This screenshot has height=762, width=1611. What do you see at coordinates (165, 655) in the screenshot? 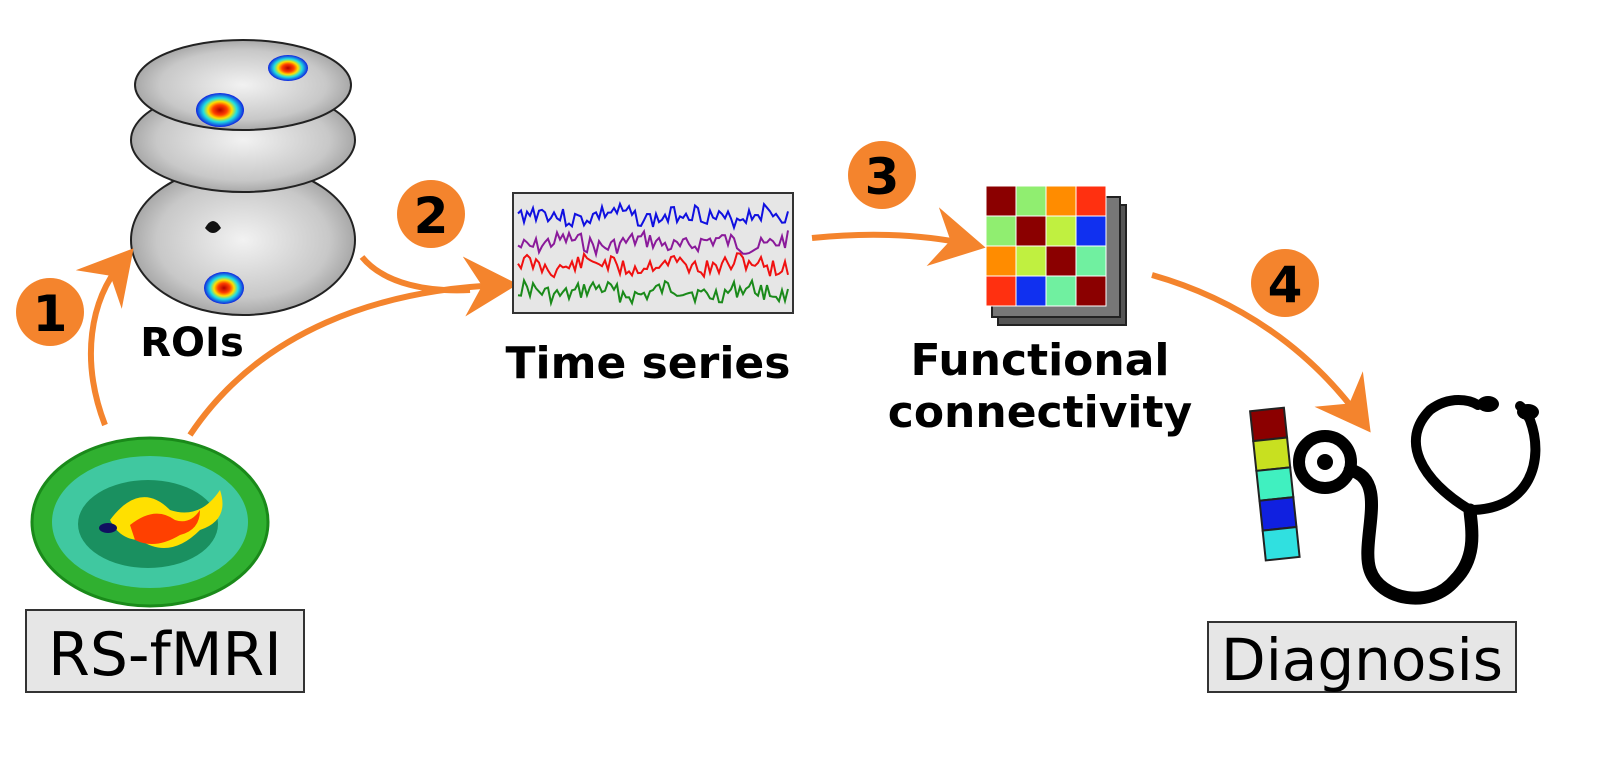
I see `rs-fmri-label: RS-fMRI` at bounding box center [165, 655].